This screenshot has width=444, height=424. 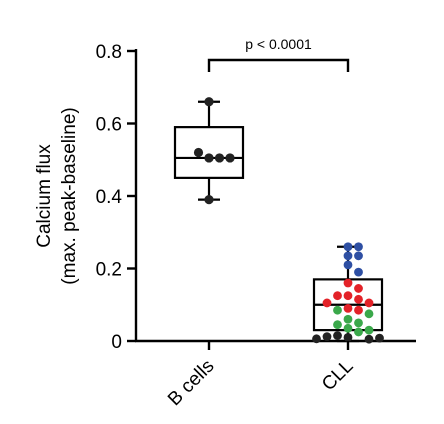 I want to click on significance-bracket, so click(x=278, y=65).